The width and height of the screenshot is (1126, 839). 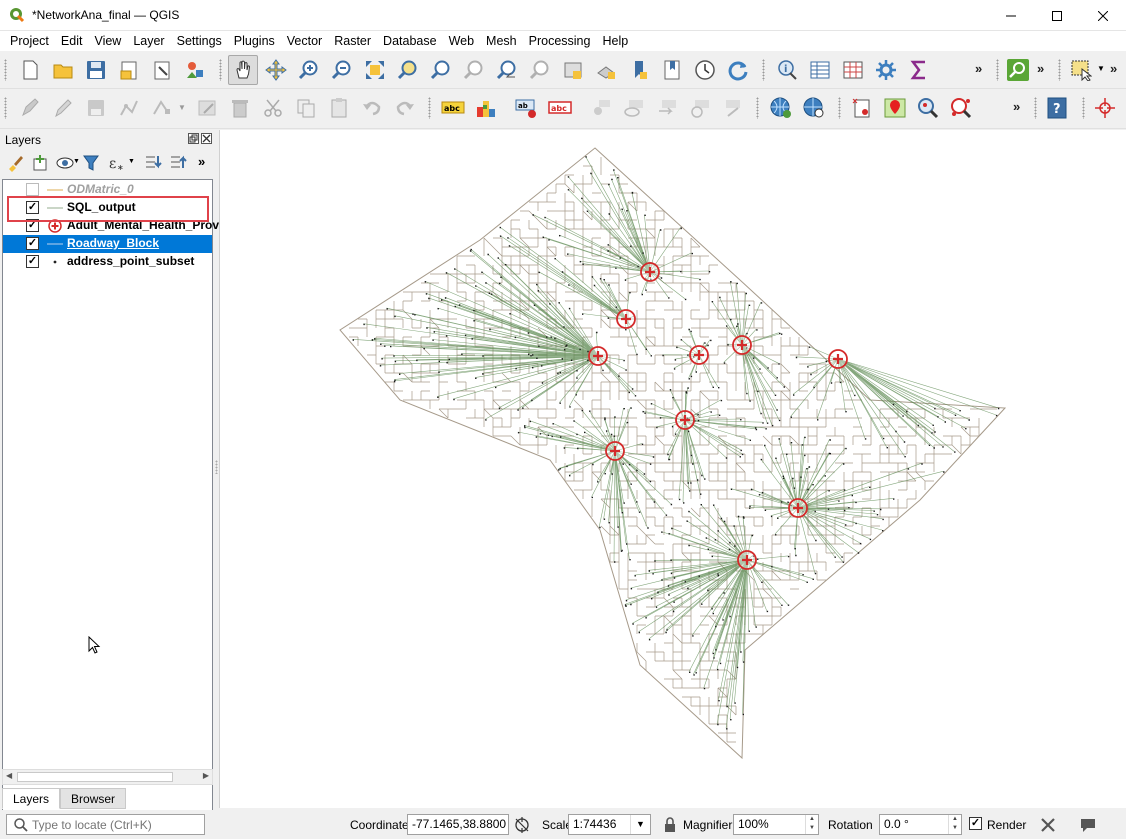 What do you see at coordinates (811, 824) in the screenshot?
I see `spin-arrows-icon: ▲ ▼` at bounding box center [811, 824].